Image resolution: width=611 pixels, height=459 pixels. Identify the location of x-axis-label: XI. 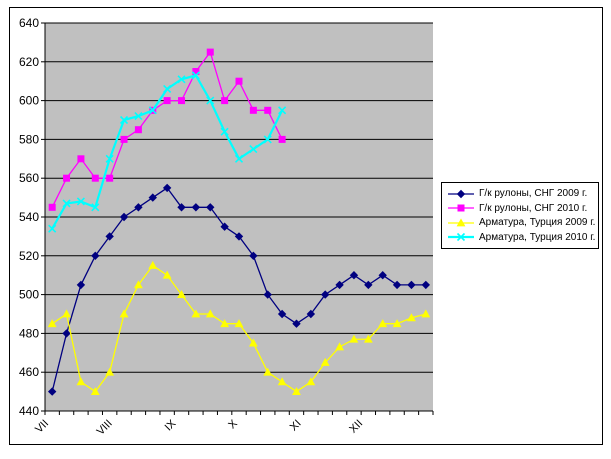
(296, 426).